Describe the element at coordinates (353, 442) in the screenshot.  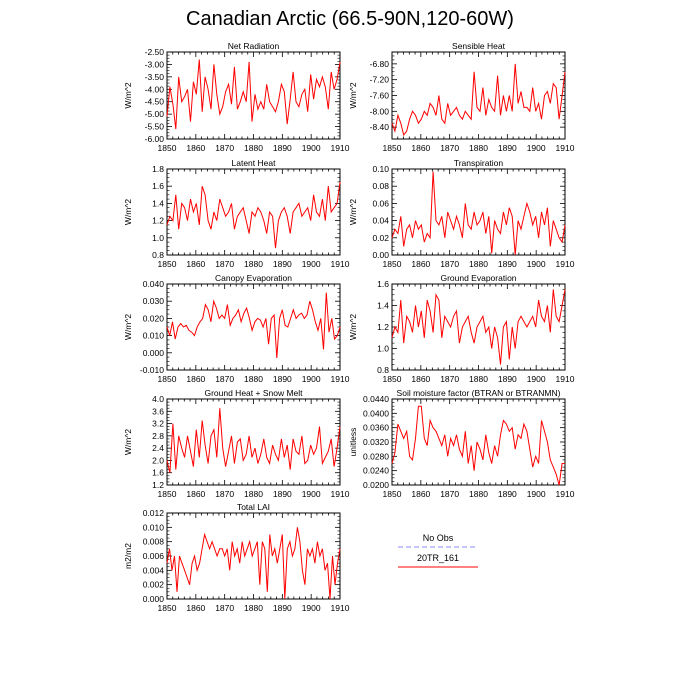
I see `y-axis-label: unitless` at that location.